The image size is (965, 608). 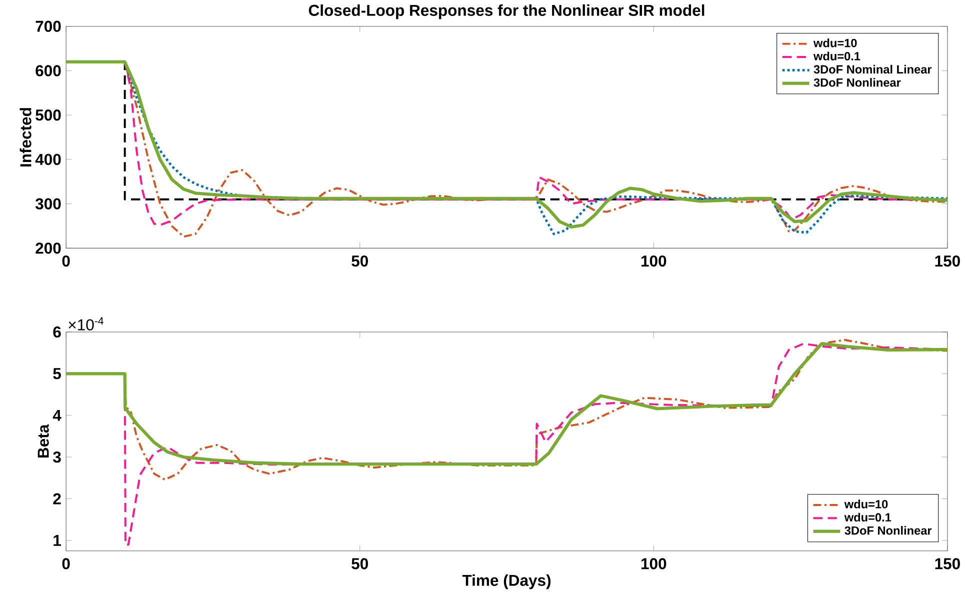 What do you see at coordinates (873, 69) in the screenshot?
I see `legend-label: 3DoF Nominal Linear` at bounding box center [873, 69].